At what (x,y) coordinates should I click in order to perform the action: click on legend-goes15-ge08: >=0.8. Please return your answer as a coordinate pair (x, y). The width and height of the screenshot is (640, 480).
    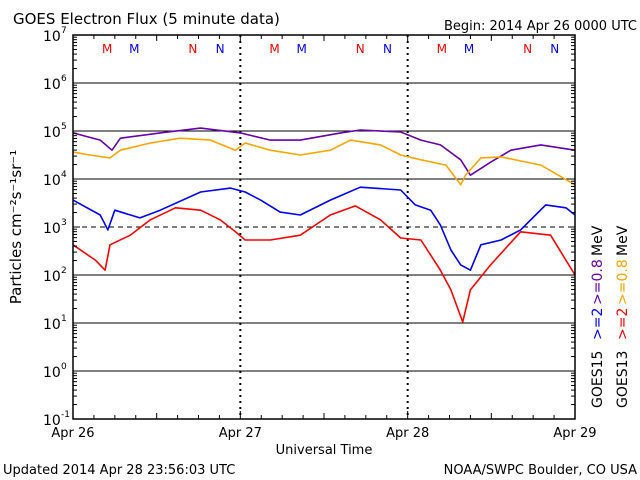
    Looking at the image, I should click on (598, 282).